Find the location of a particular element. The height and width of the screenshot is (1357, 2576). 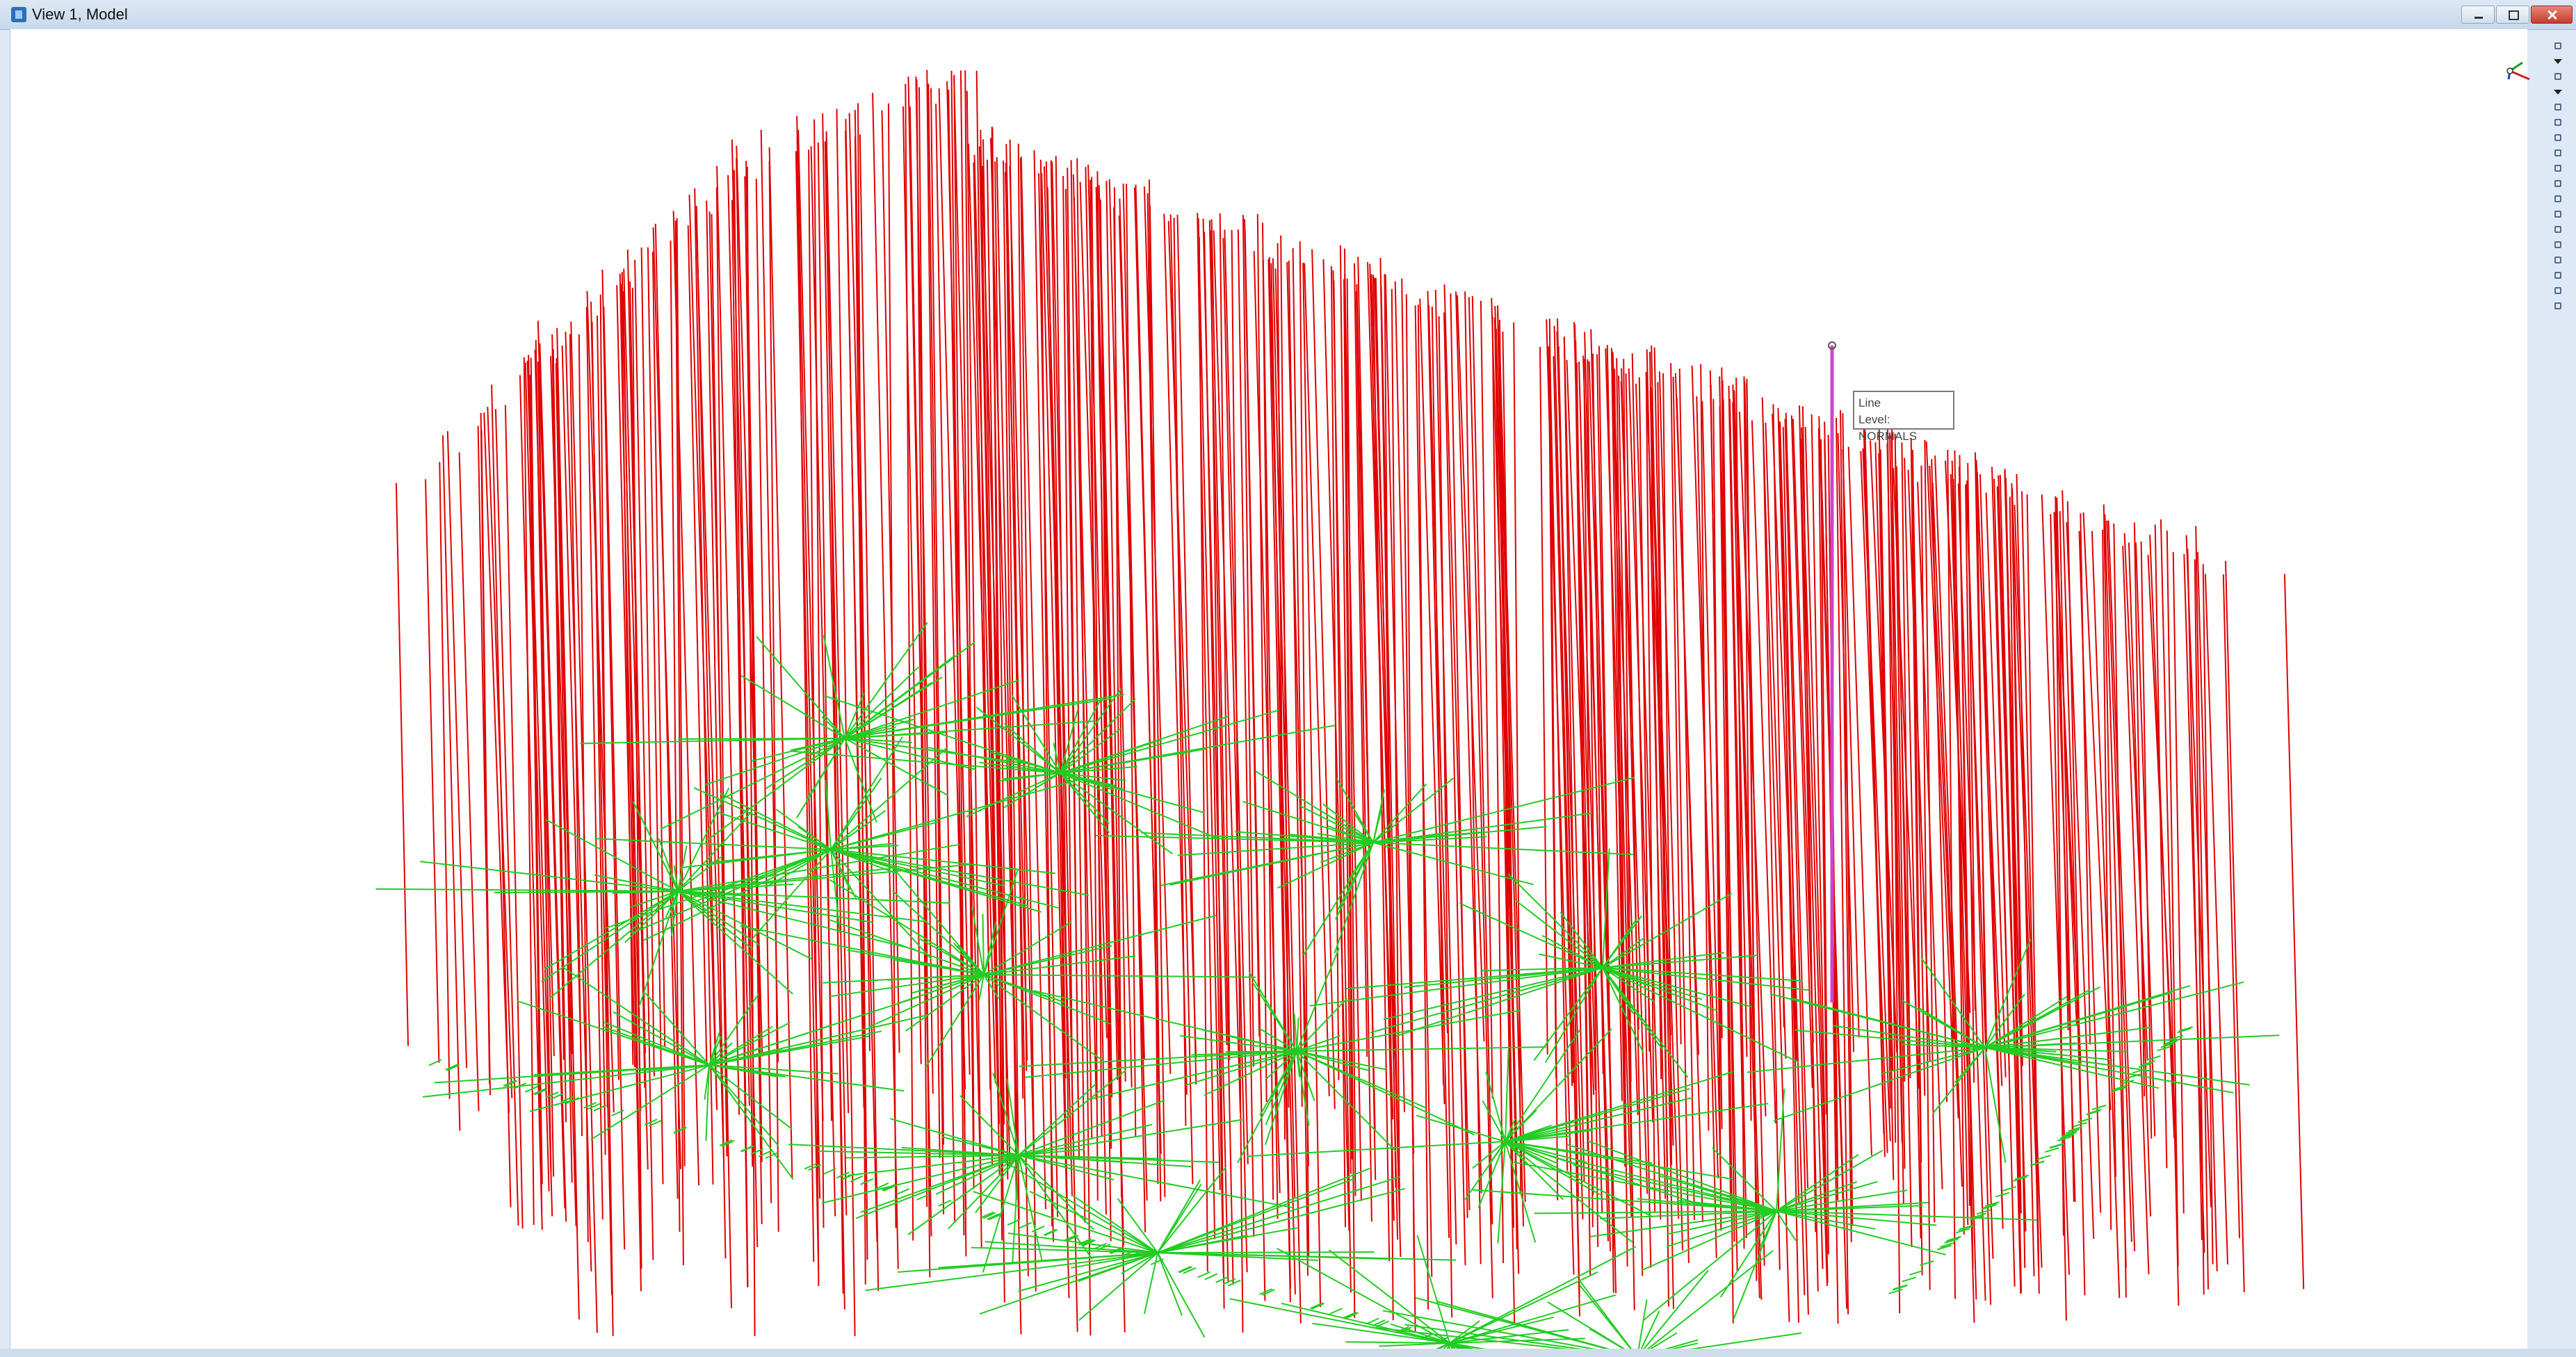

rotate-view-icon is located at coordinates (2558, 183).